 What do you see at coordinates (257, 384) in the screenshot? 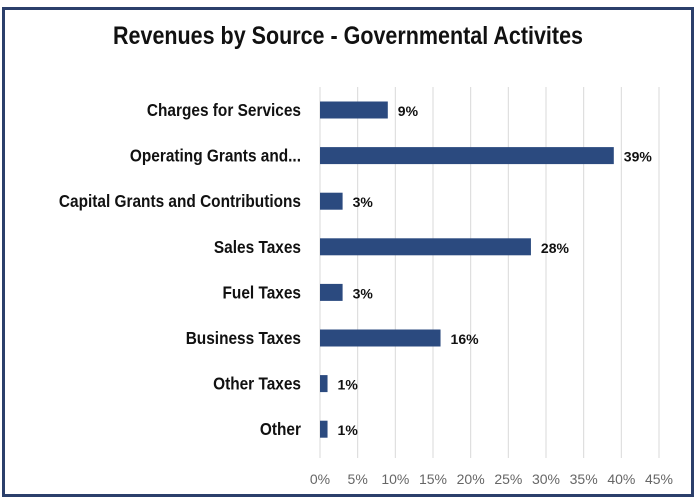
I see `category-label: Other Taxes` at bounding box center [257, 384].